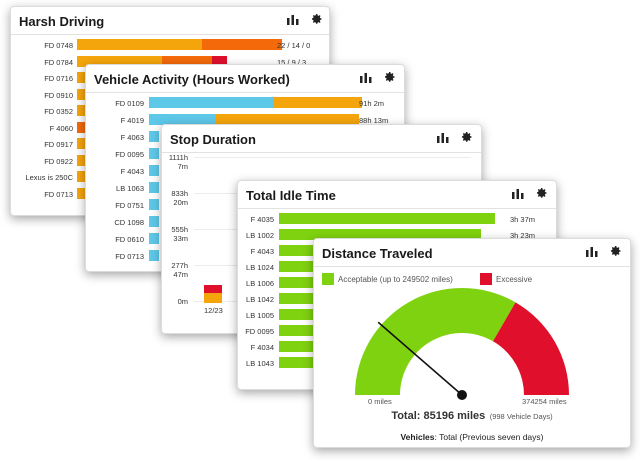 The height and width of the screenshot is (460, 640). I want to click on stop-y-tick: 1111h, so click(178, 157).